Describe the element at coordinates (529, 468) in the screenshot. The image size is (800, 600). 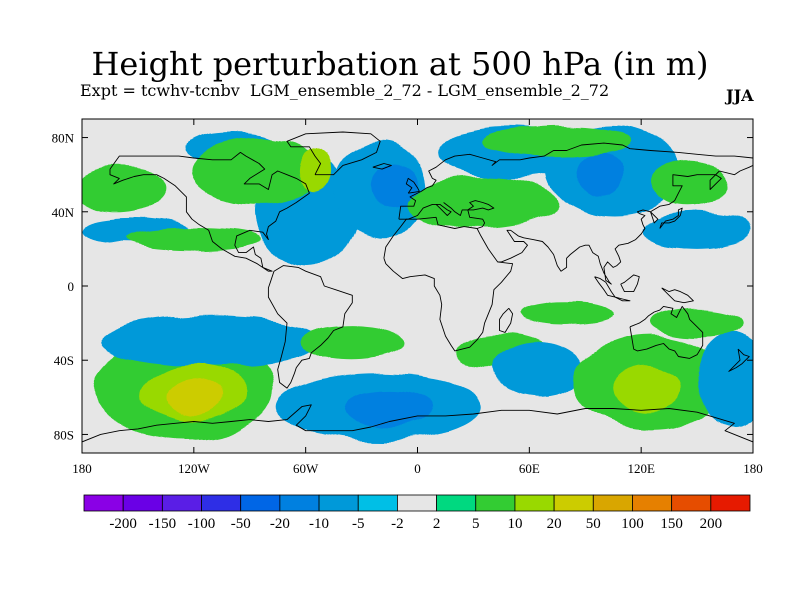
I see `x-tick-label: 60E` at that location.